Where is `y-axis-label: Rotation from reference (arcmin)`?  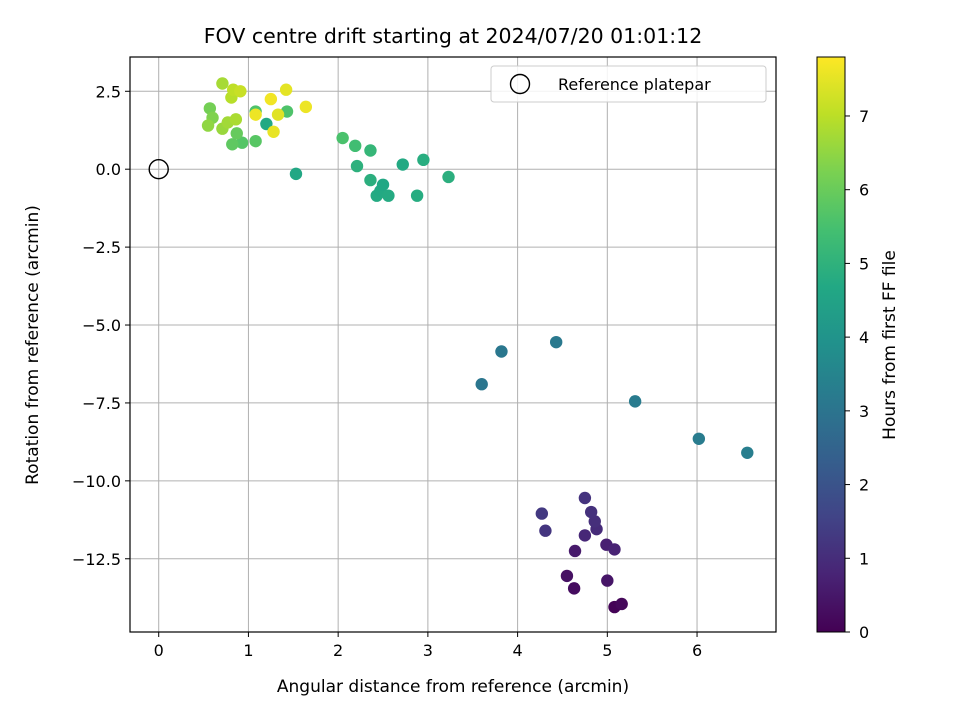
y-axis-label: Rotation from reference (arcmin) is located at coordinates (33, 345).